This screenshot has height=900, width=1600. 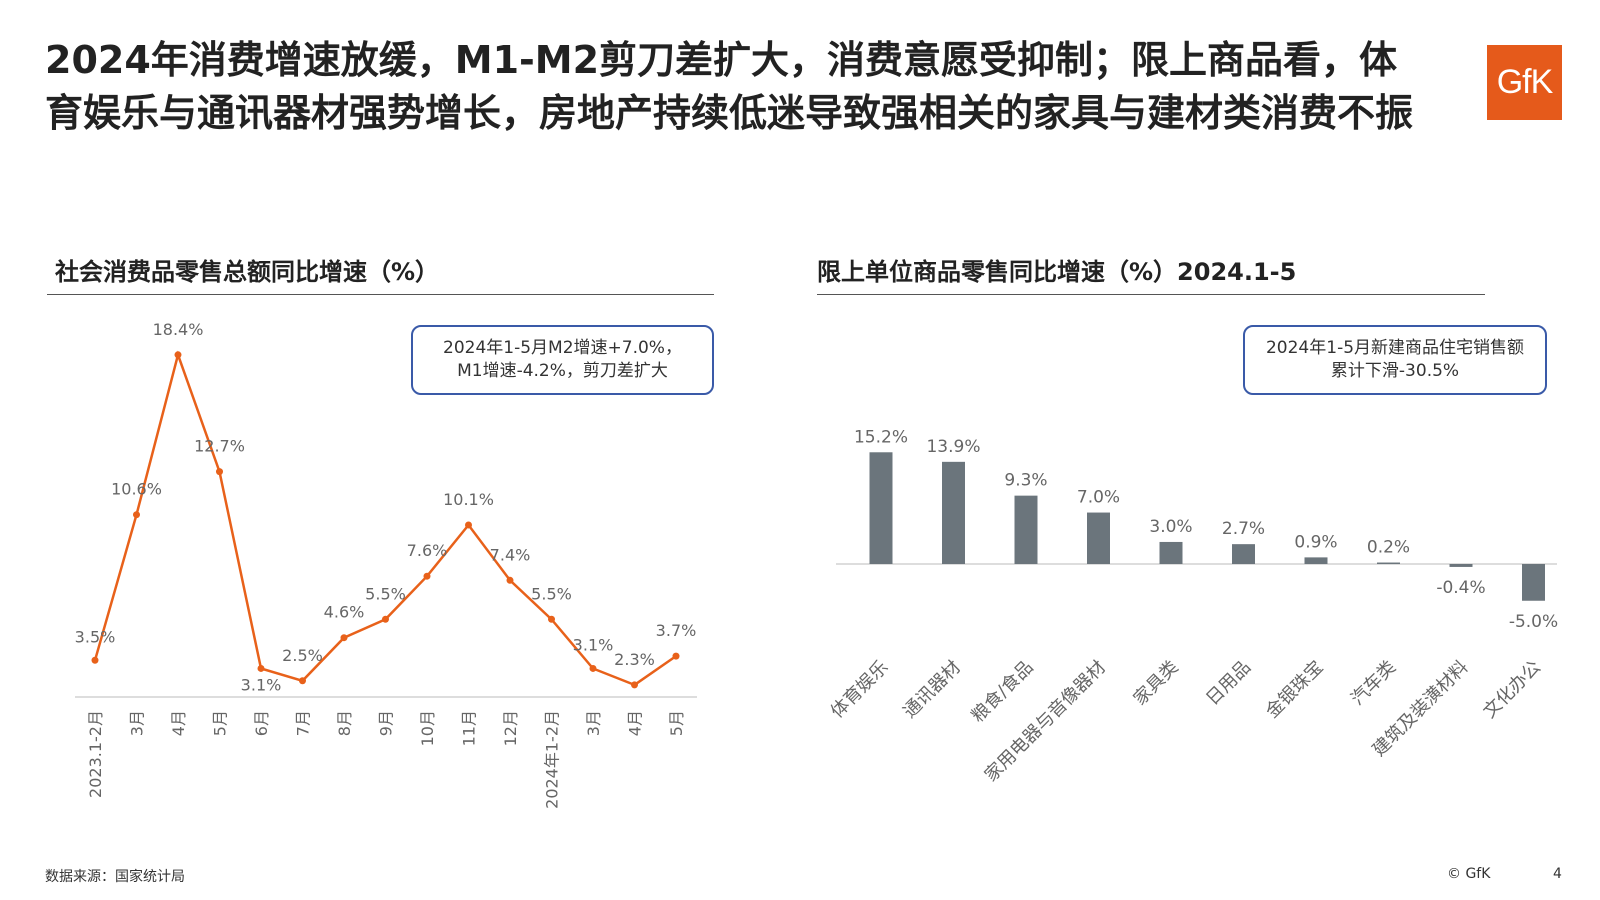 What do you see at coordinates (115, 877) in the screenshot?
I see `source-note: 数据来源：国家统计局` at bounding box center [115, 877].